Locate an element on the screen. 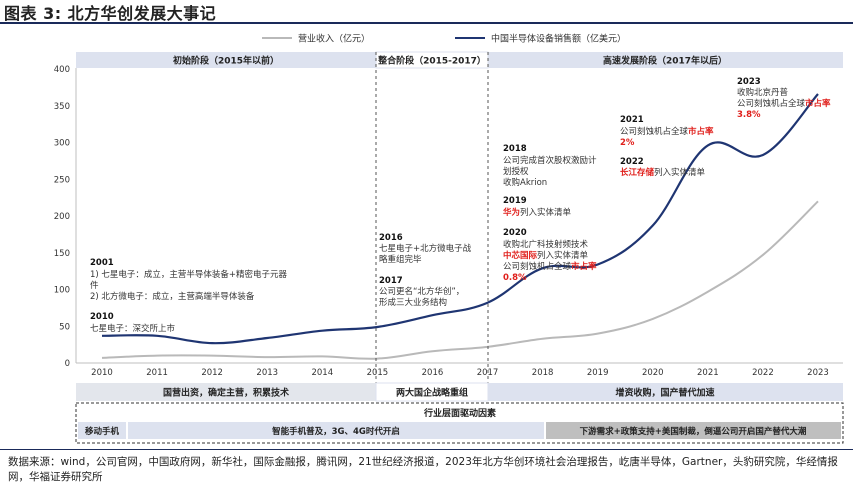  y-tick-label: 300 is located at coordinates (62, 144).